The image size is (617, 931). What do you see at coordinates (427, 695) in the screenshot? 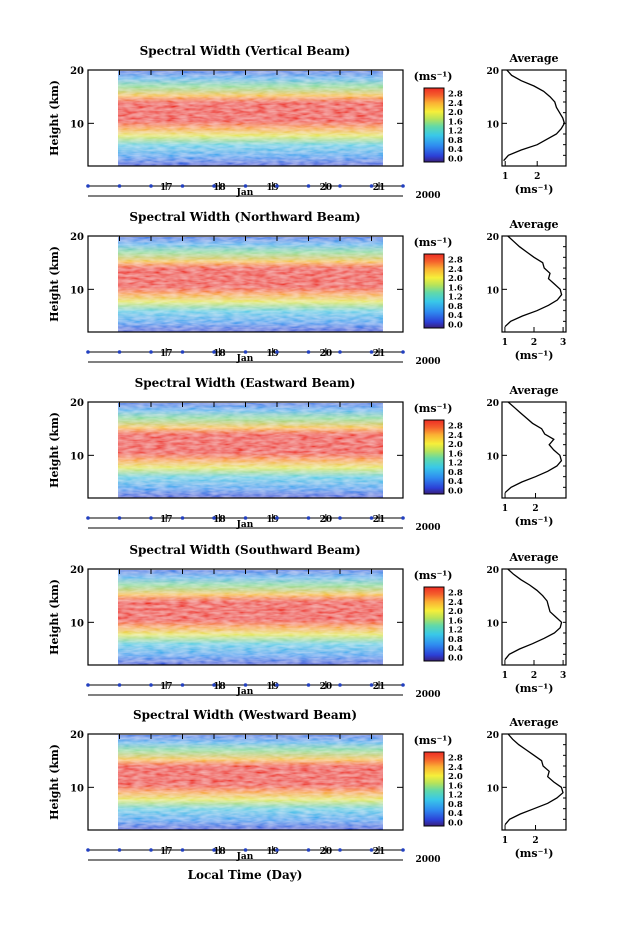
I see `year-label: 2000` at bounding box center [427, 695].